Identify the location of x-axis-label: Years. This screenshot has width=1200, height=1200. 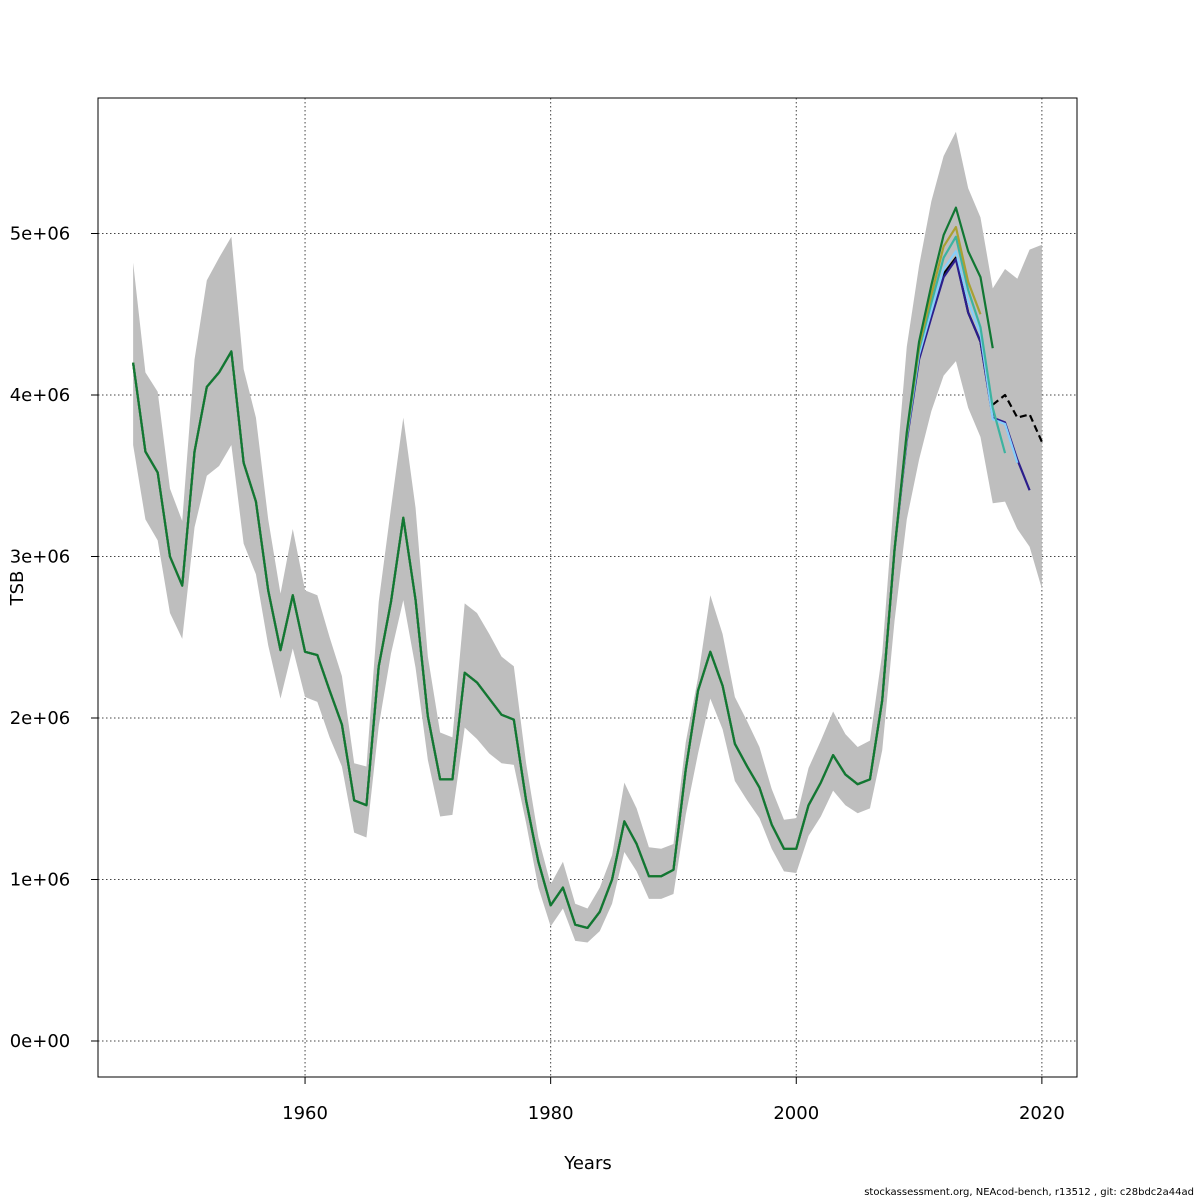
(587, 1163).